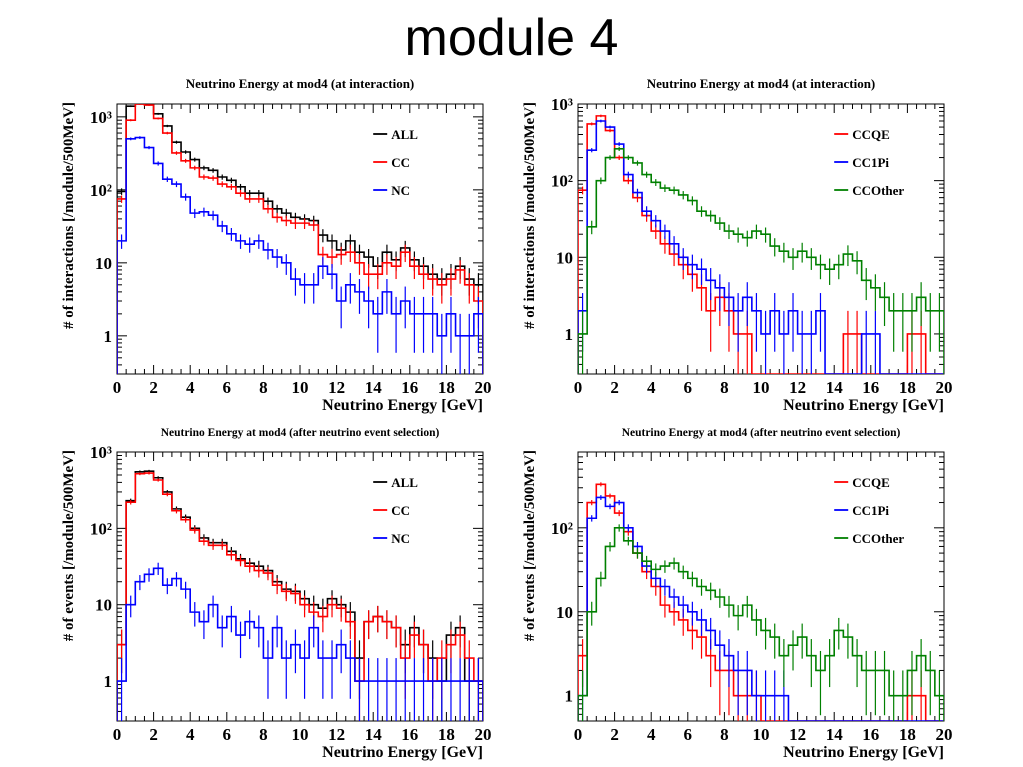  I want to click on slide-title: module 4, so click(511, 38).